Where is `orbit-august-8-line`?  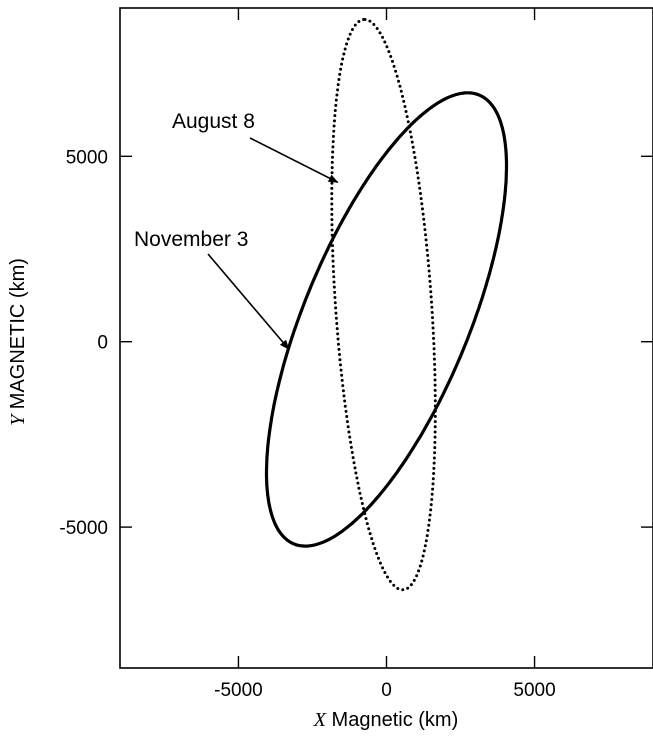
orbit-august-8-line is located at coordinates (383, 304).